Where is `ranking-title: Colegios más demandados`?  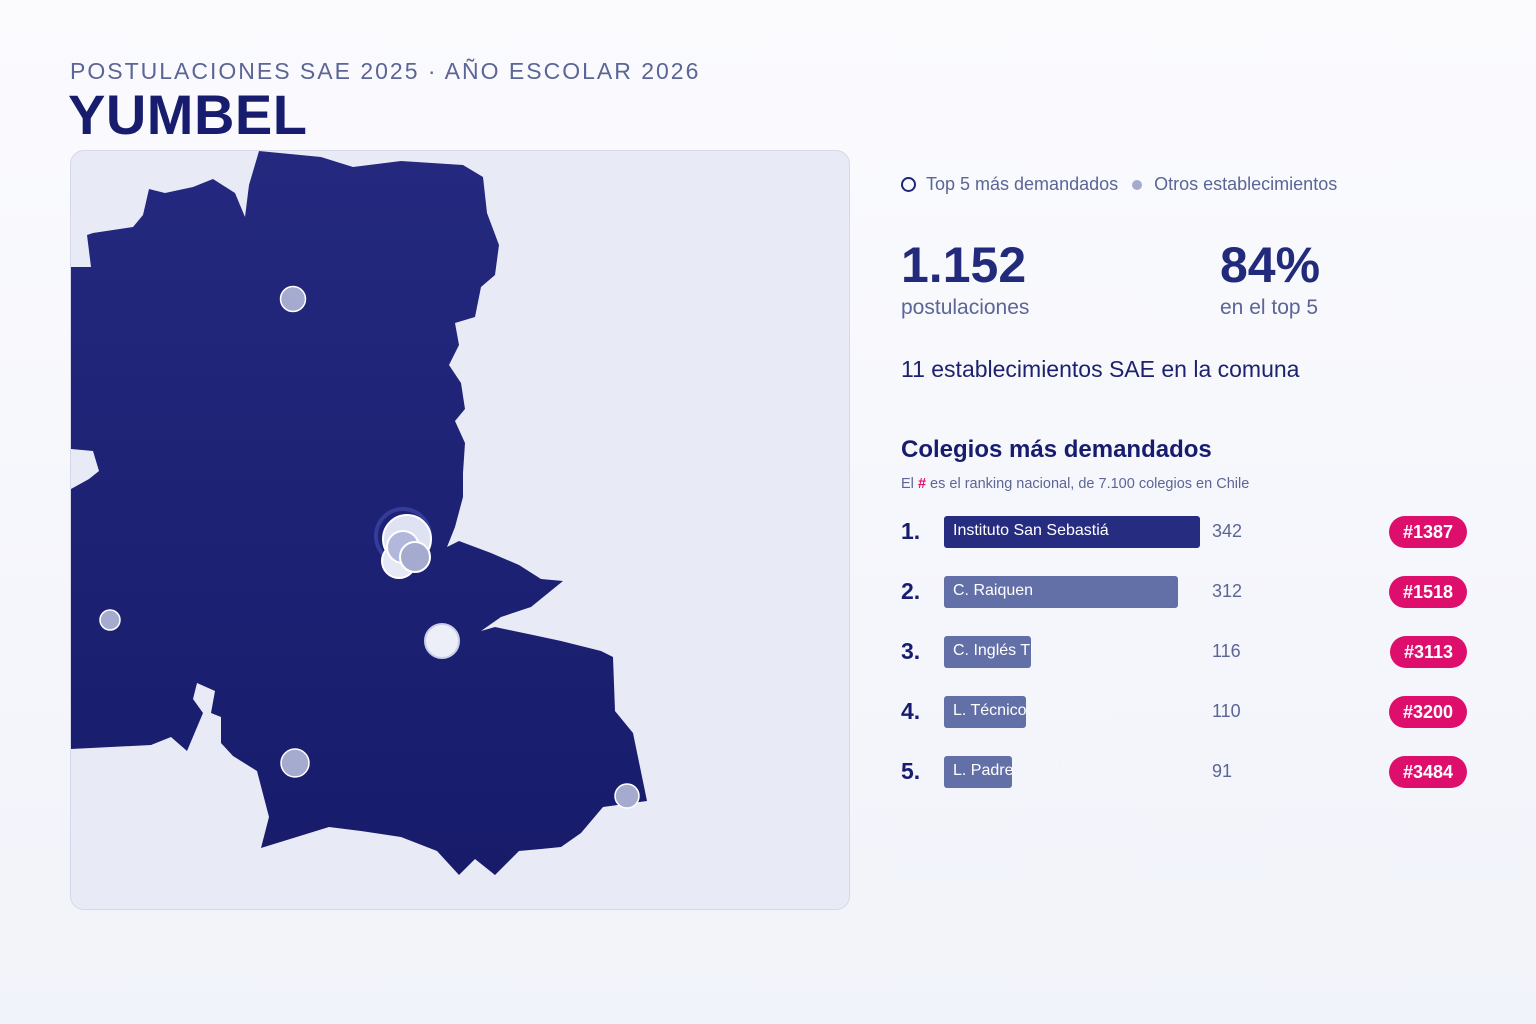 ranking-title: Colegios más demandados is located at coordinates (1056, 449).